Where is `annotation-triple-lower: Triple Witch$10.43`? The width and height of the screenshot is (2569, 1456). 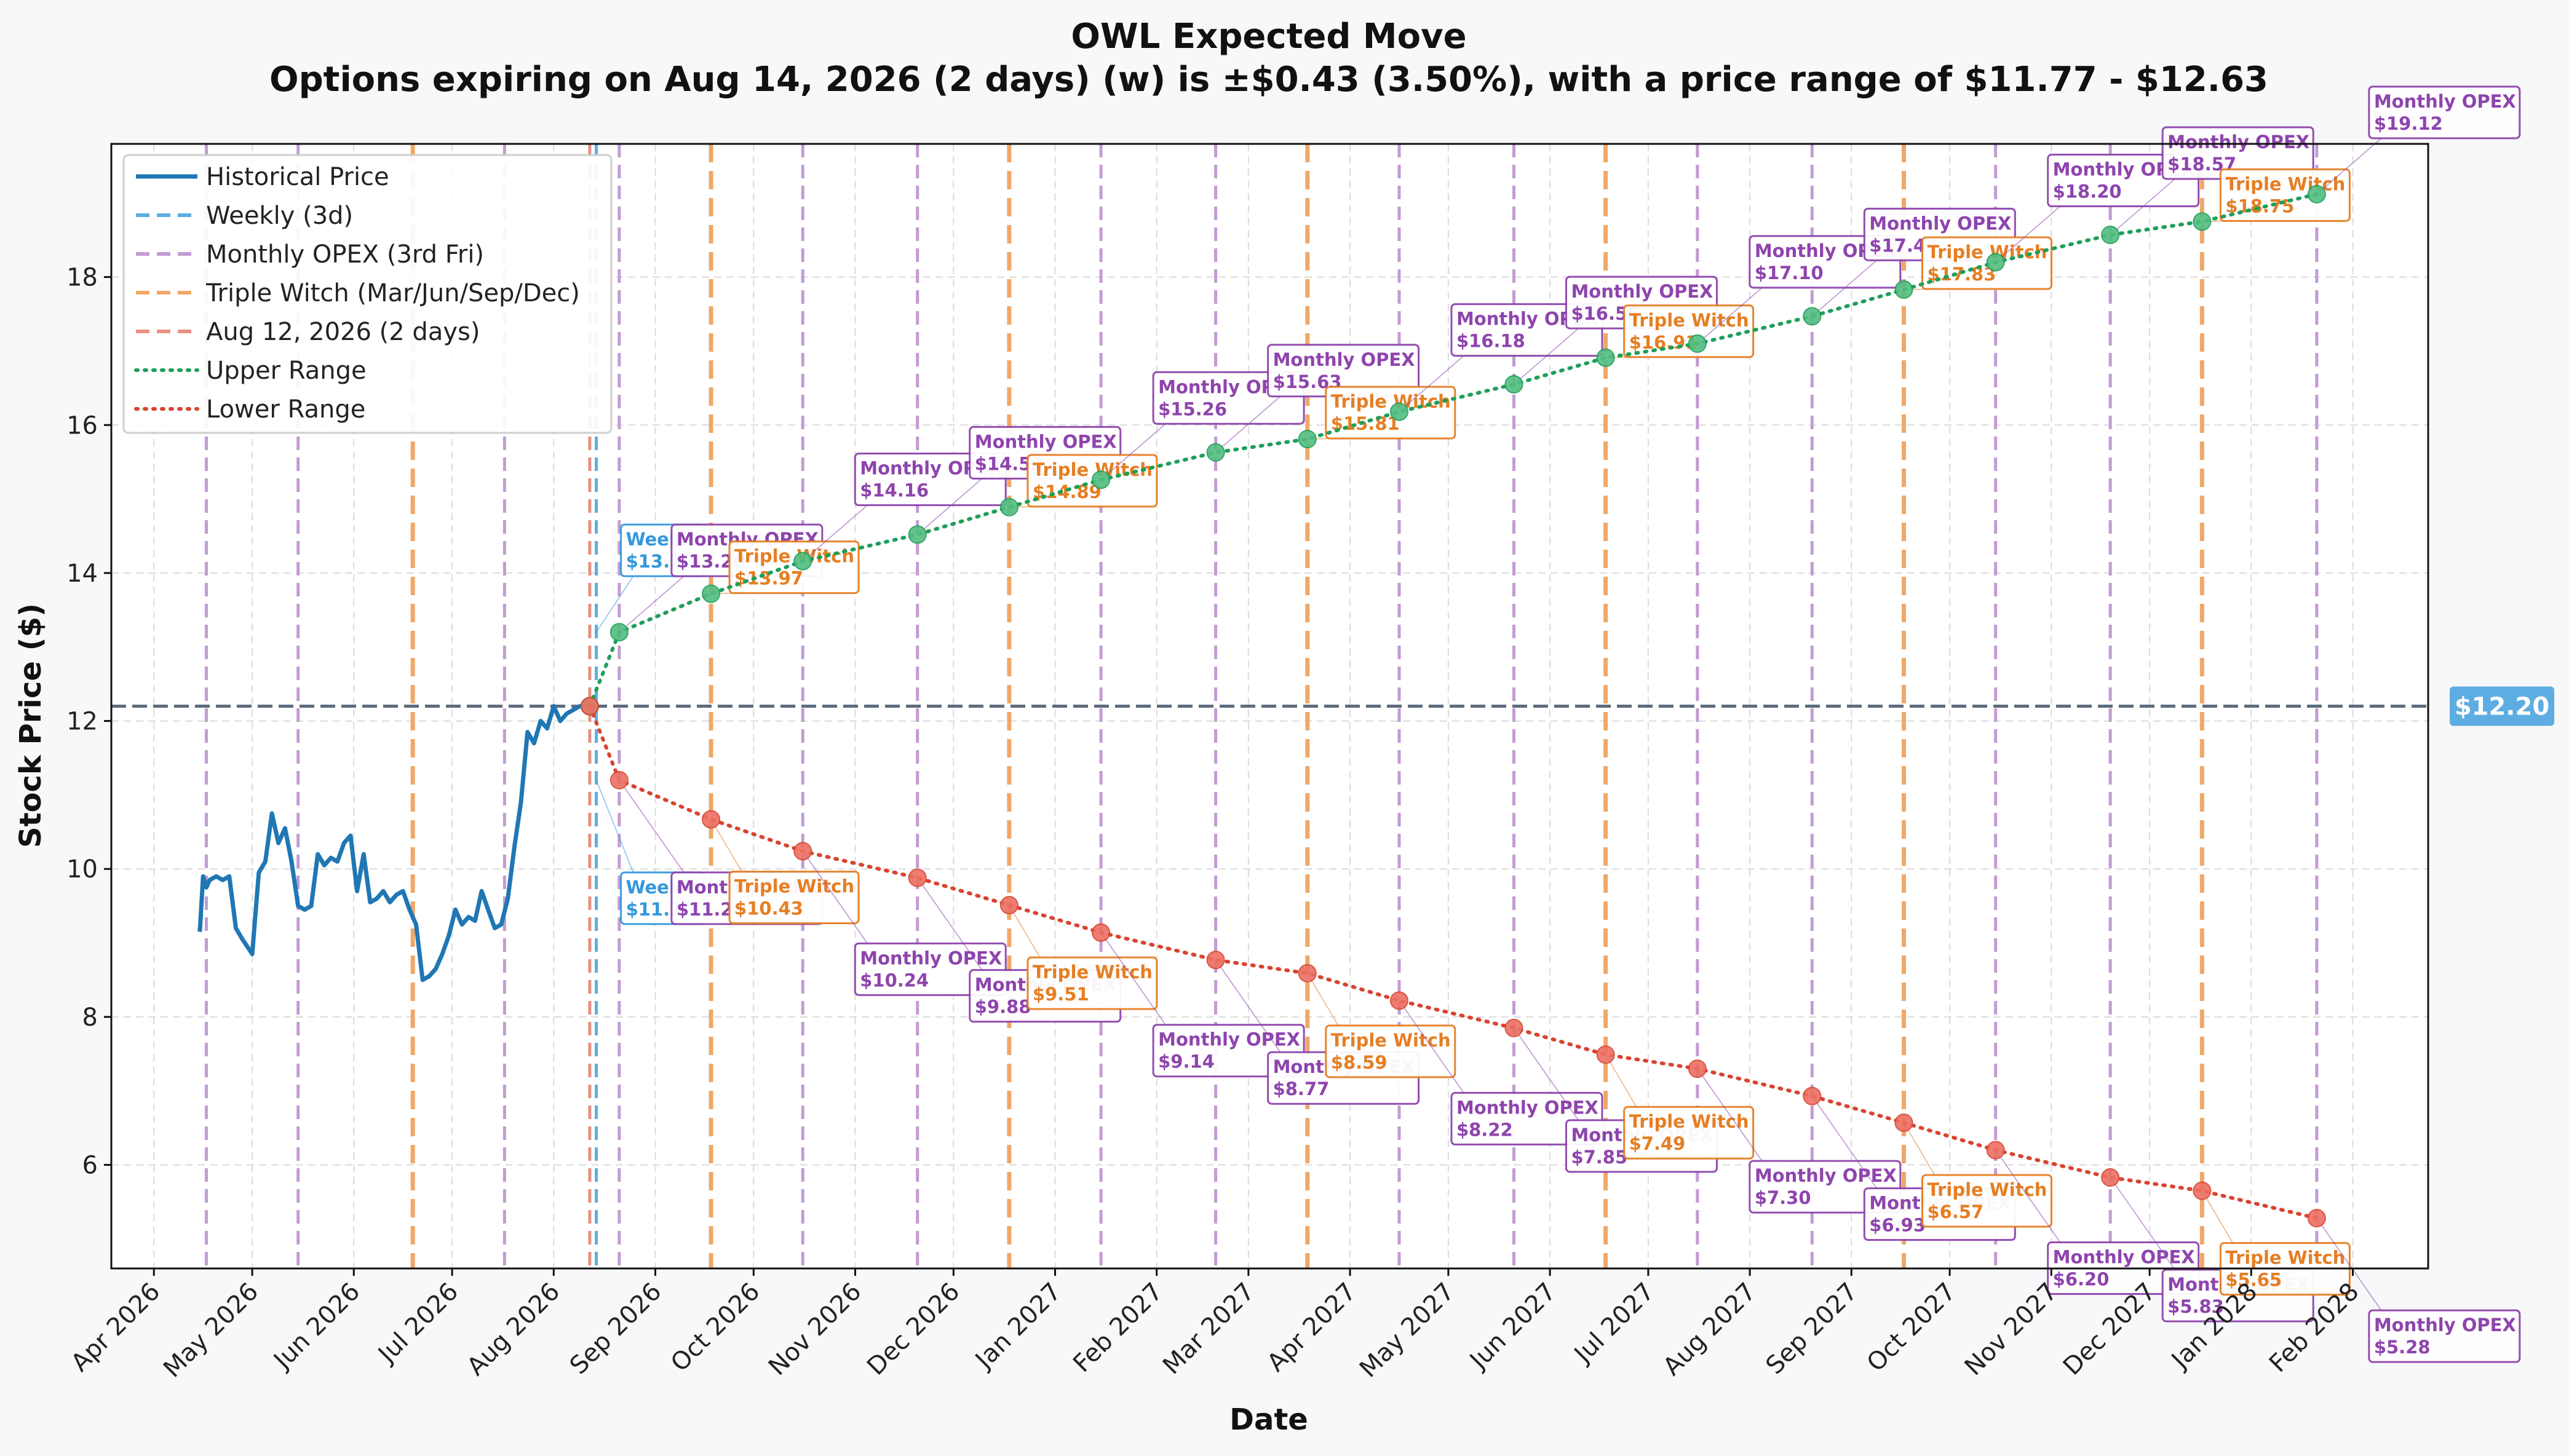 annotation-triple-lower: Triple Witch$10.43 is located at coordinates (794, 898).